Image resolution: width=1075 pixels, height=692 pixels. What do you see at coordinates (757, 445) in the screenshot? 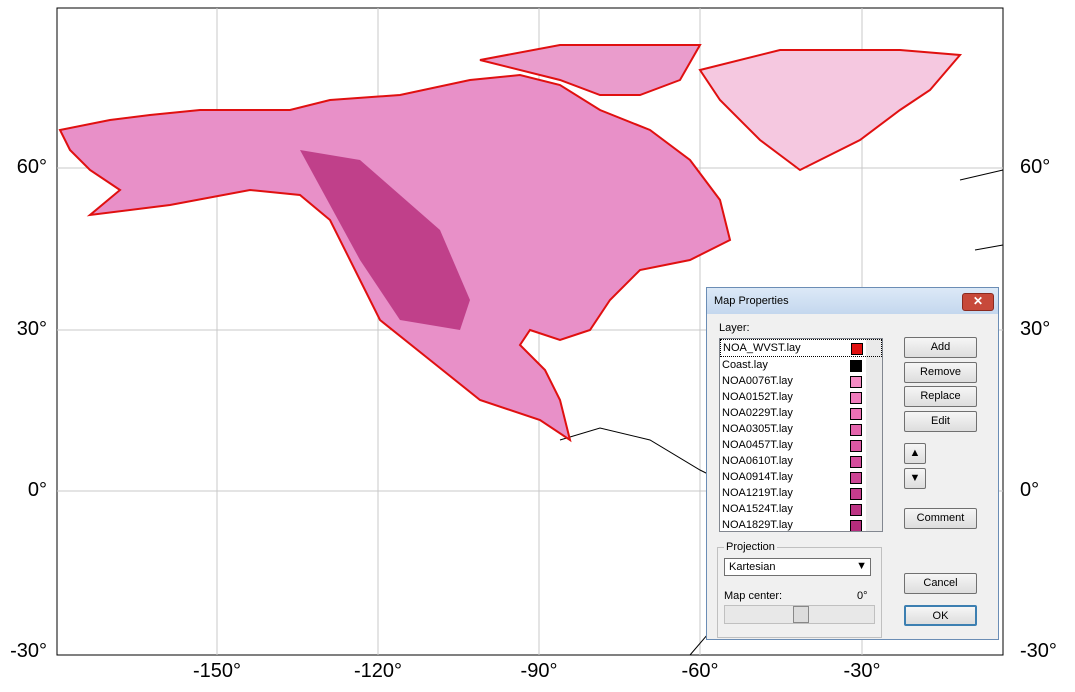
I see `layer-name: NOA0457T.lay` at bounding box center [757, 445].